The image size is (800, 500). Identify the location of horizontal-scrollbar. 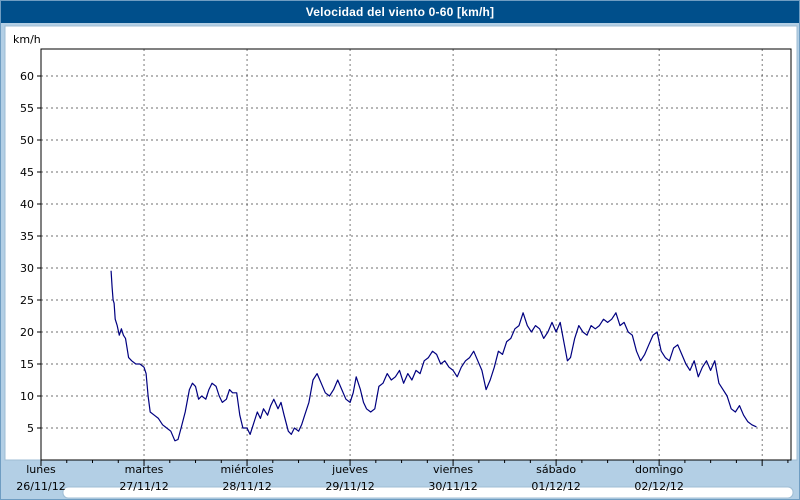
(428, 492).